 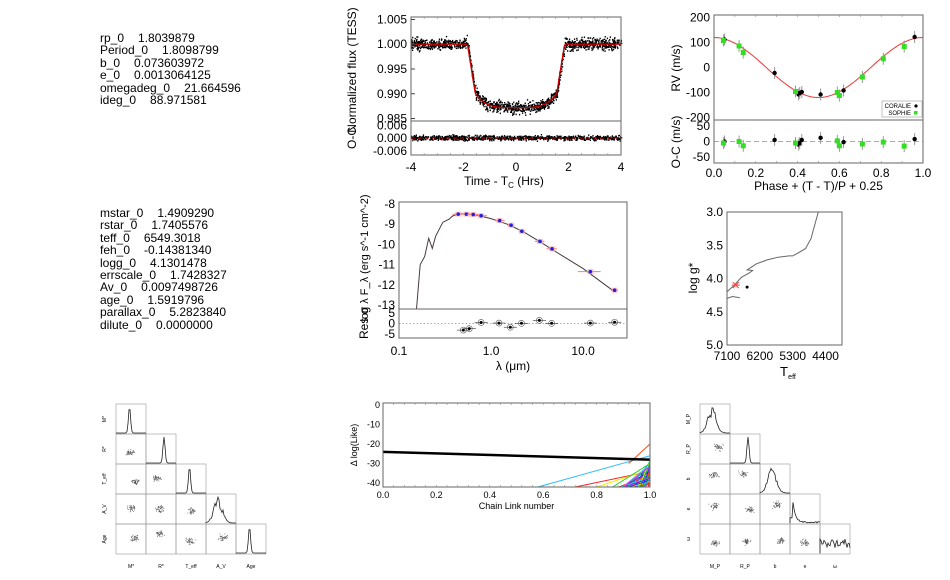 I want to click on corner-ylabel: A_V, so click(x=105, y=509).